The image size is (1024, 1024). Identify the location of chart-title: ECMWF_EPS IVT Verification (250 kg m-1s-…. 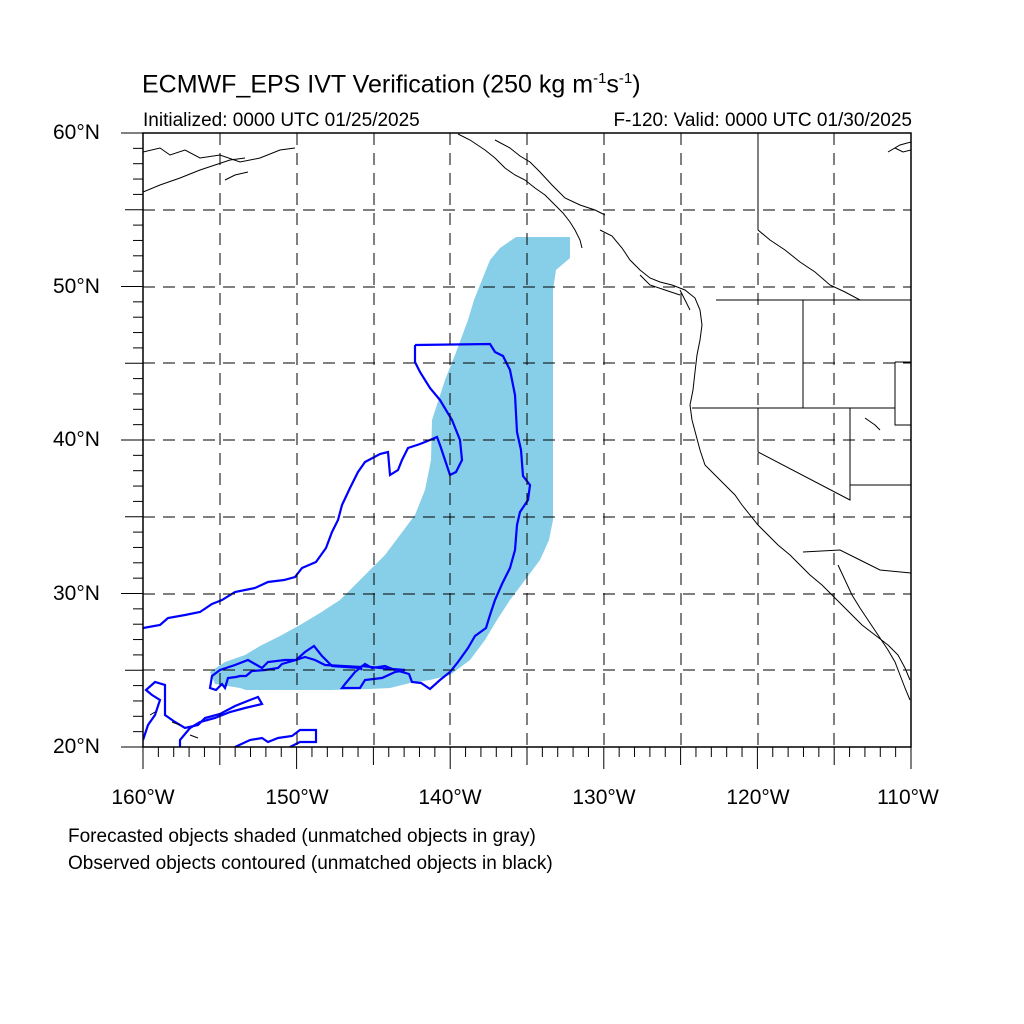
(391, 84).